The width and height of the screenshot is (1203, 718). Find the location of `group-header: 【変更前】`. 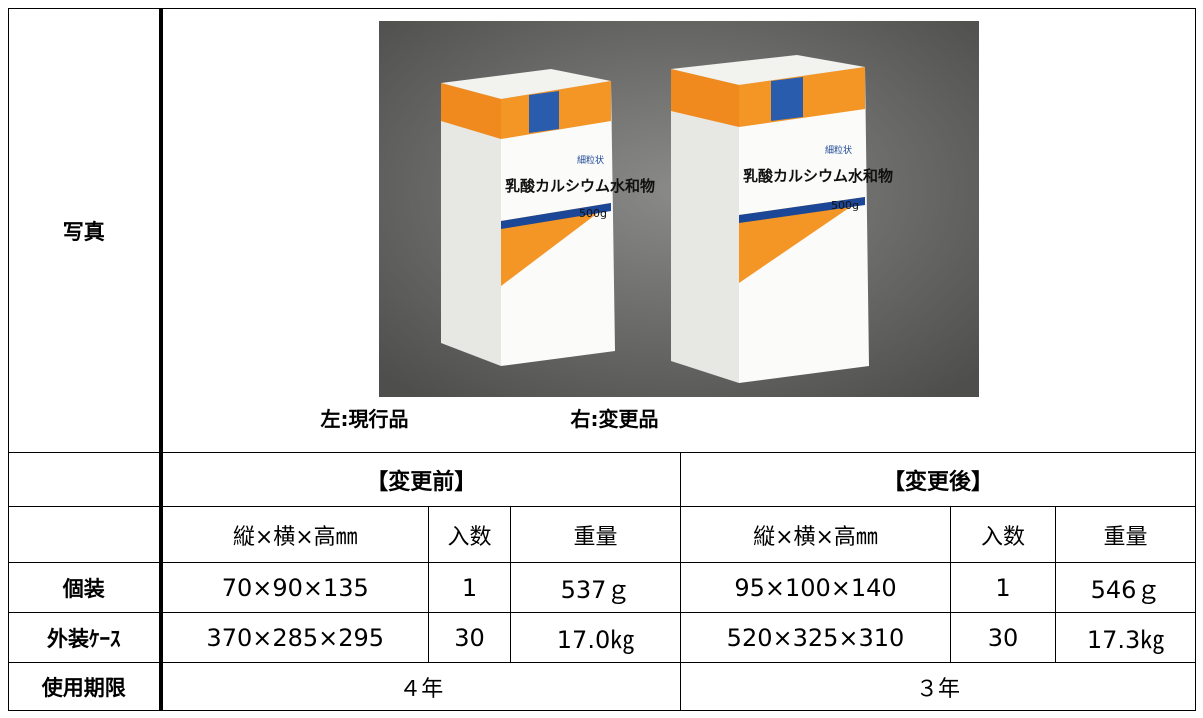

group-header: 【変更前】 is located at coordinates (420, 479).